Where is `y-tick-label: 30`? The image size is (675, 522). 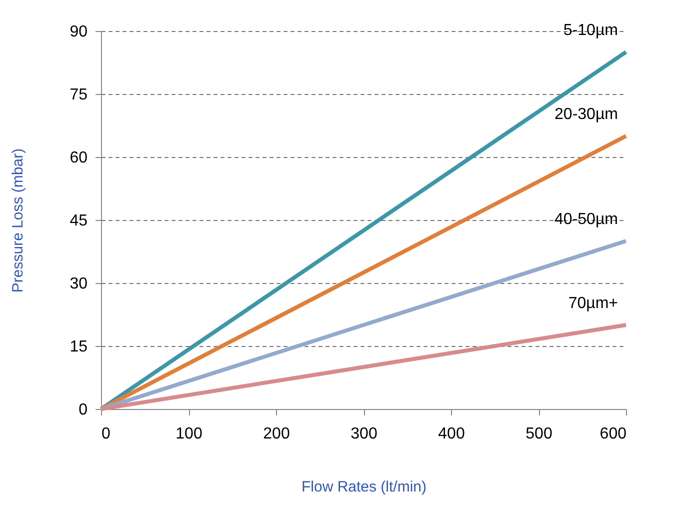
y-tick-label: 30 is located at coordinates (79, 284).